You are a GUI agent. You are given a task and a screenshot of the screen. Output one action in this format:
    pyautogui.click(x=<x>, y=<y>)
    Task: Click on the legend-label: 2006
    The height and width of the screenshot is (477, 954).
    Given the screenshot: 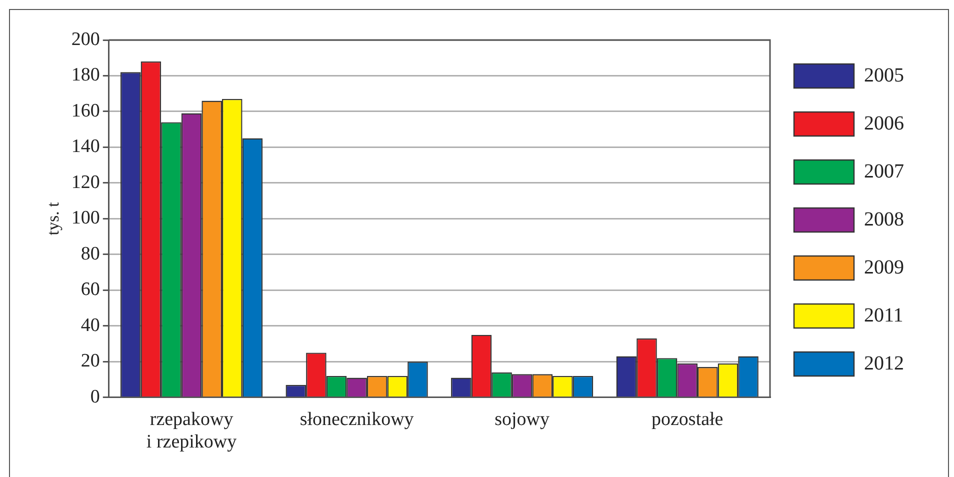 What is the action you would take?
    pyautogui.click(x=884, y=123)
    